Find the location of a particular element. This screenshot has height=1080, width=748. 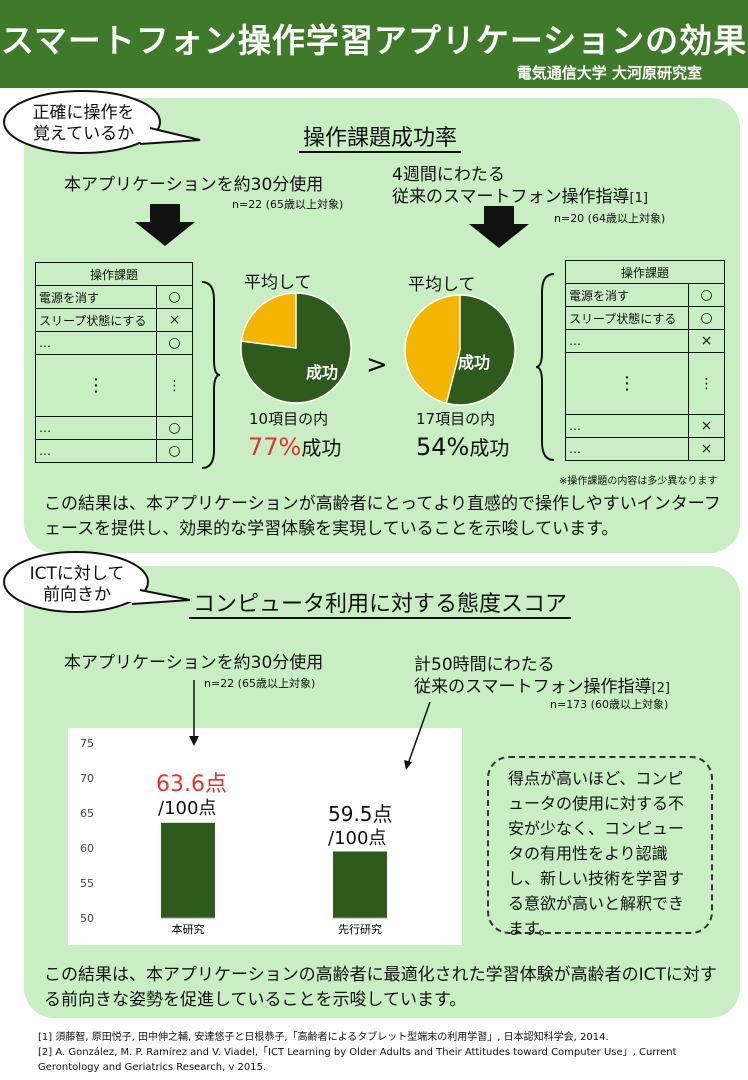

right-avg-label: 平均して is located at coordinates (442, 285).